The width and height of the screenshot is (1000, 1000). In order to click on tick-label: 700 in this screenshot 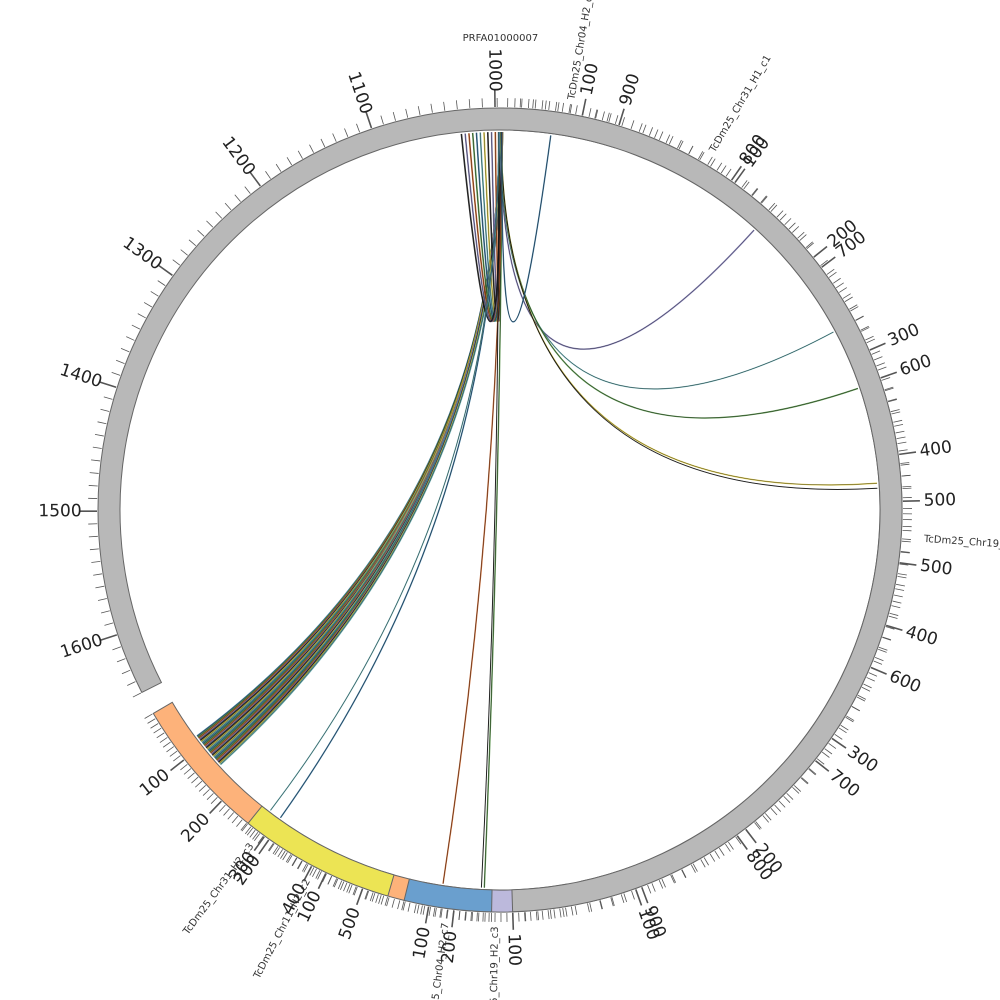, I will do `click(845, 784)`.